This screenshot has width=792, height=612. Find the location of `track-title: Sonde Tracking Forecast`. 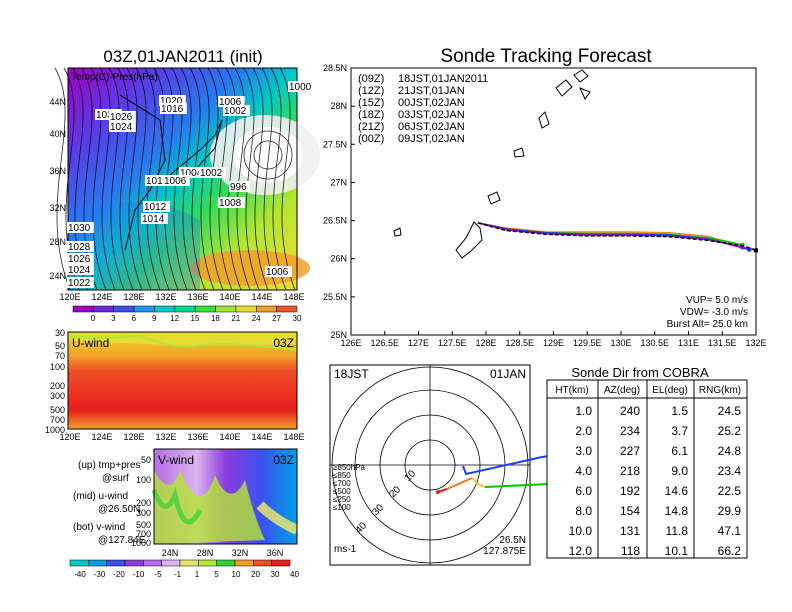

track-title: Sonde Tracking Forecast is located at coordinates (546, 56).